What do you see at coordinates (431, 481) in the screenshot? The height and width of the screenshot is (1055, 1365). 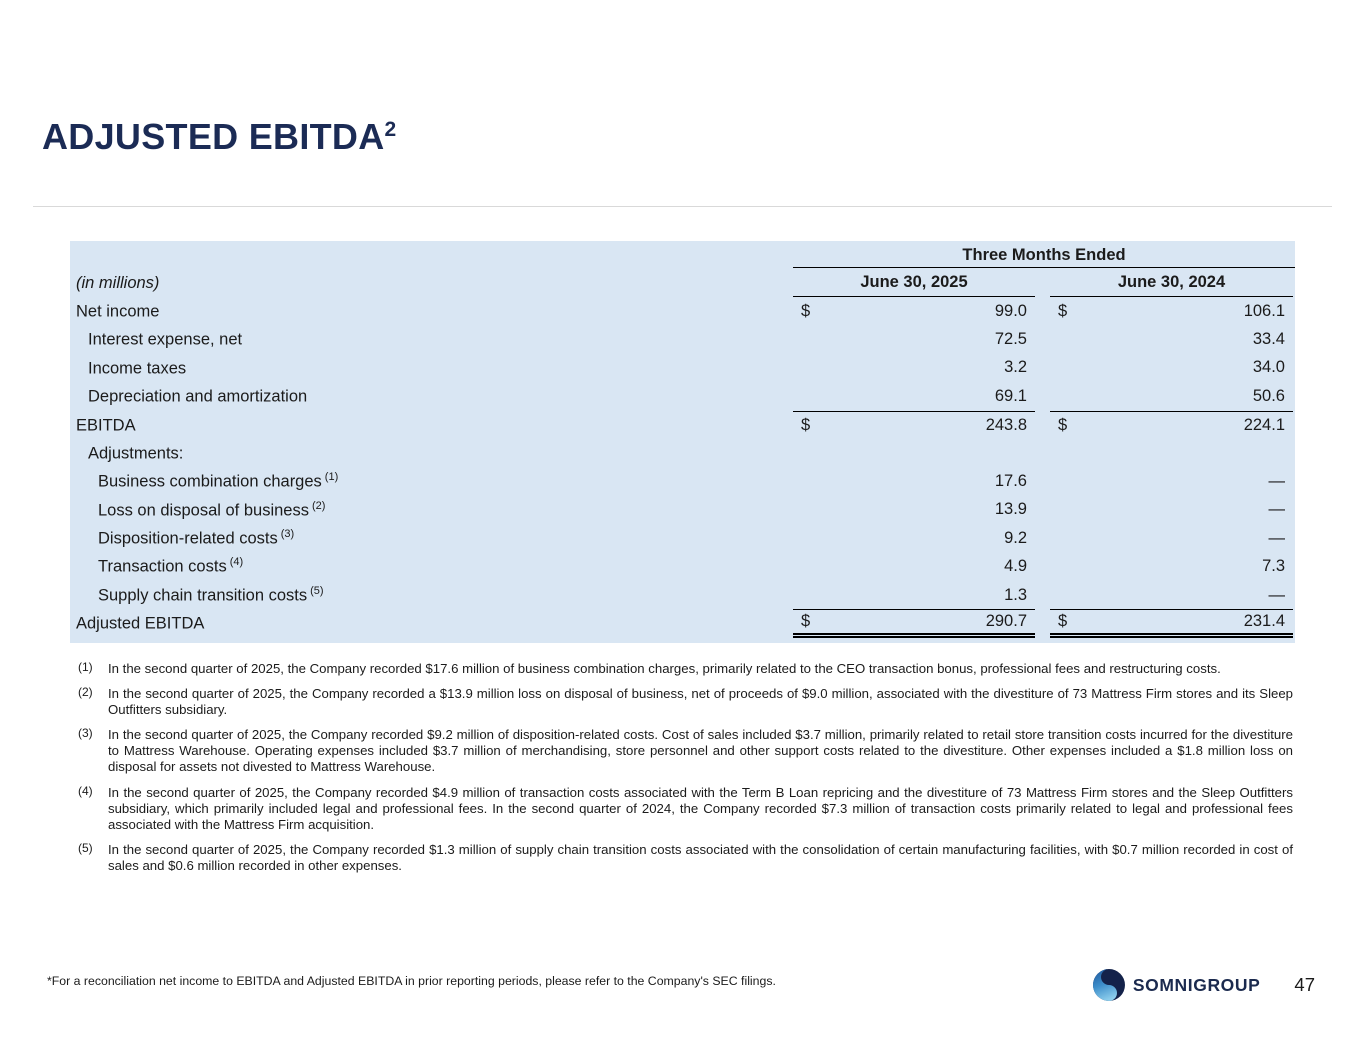 I see `row-label: Business combination charges (1)` at bounding box center [431, 481].